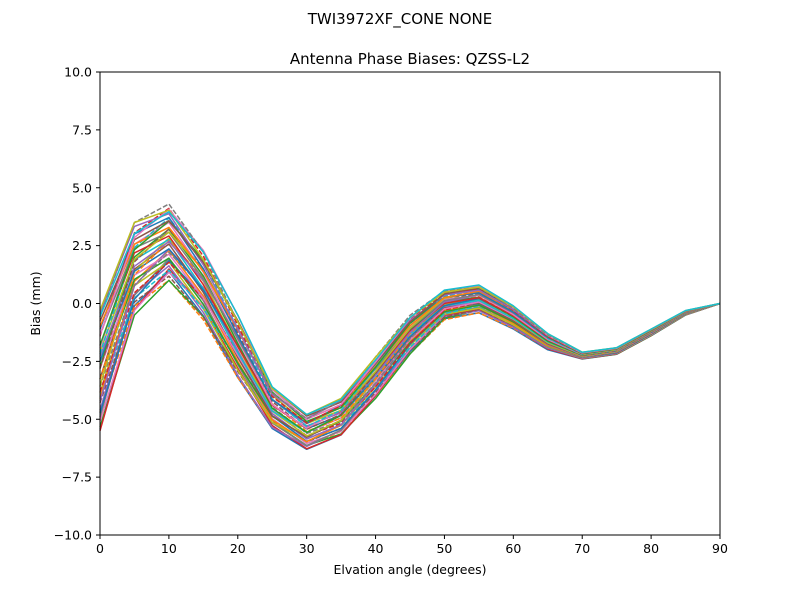 Image resolution: width=800 pixels, height=600 pixels. I want to click on y-tick-label: 5.0, so click(82, 187).